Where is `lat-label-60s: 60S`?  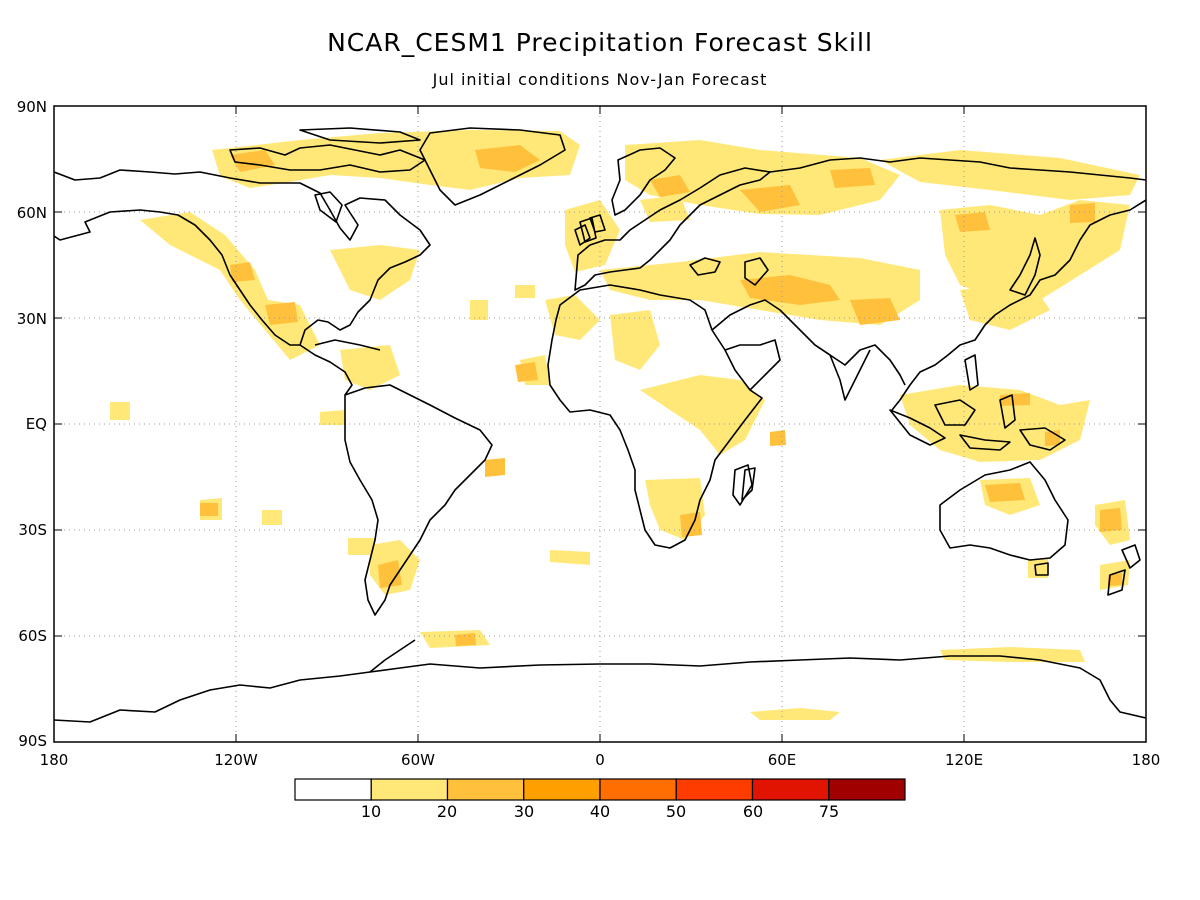 lat-label-60s: 60S is located at coordinates (32, 636).